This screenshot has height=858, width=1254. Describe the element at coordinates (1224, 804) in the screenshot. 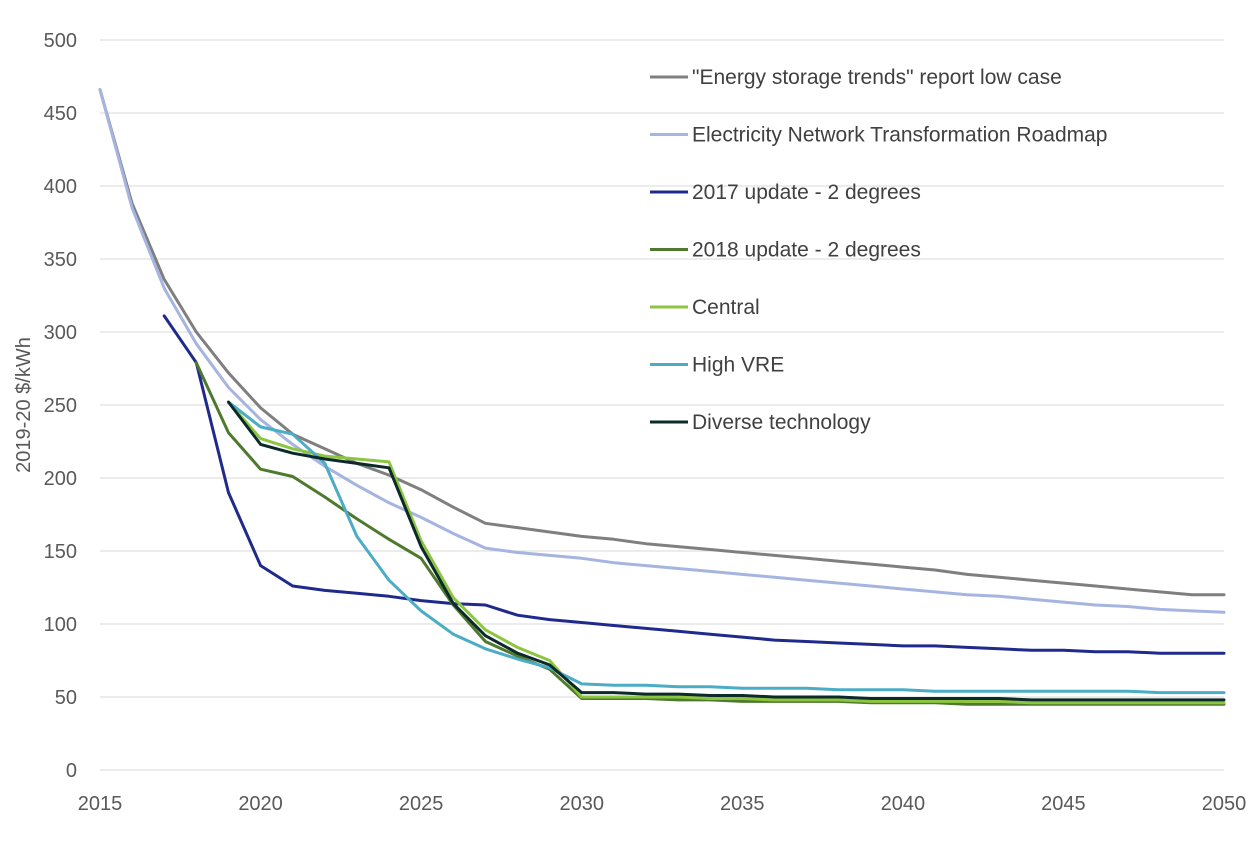

I see `x-tick-label: 2050` at that location.